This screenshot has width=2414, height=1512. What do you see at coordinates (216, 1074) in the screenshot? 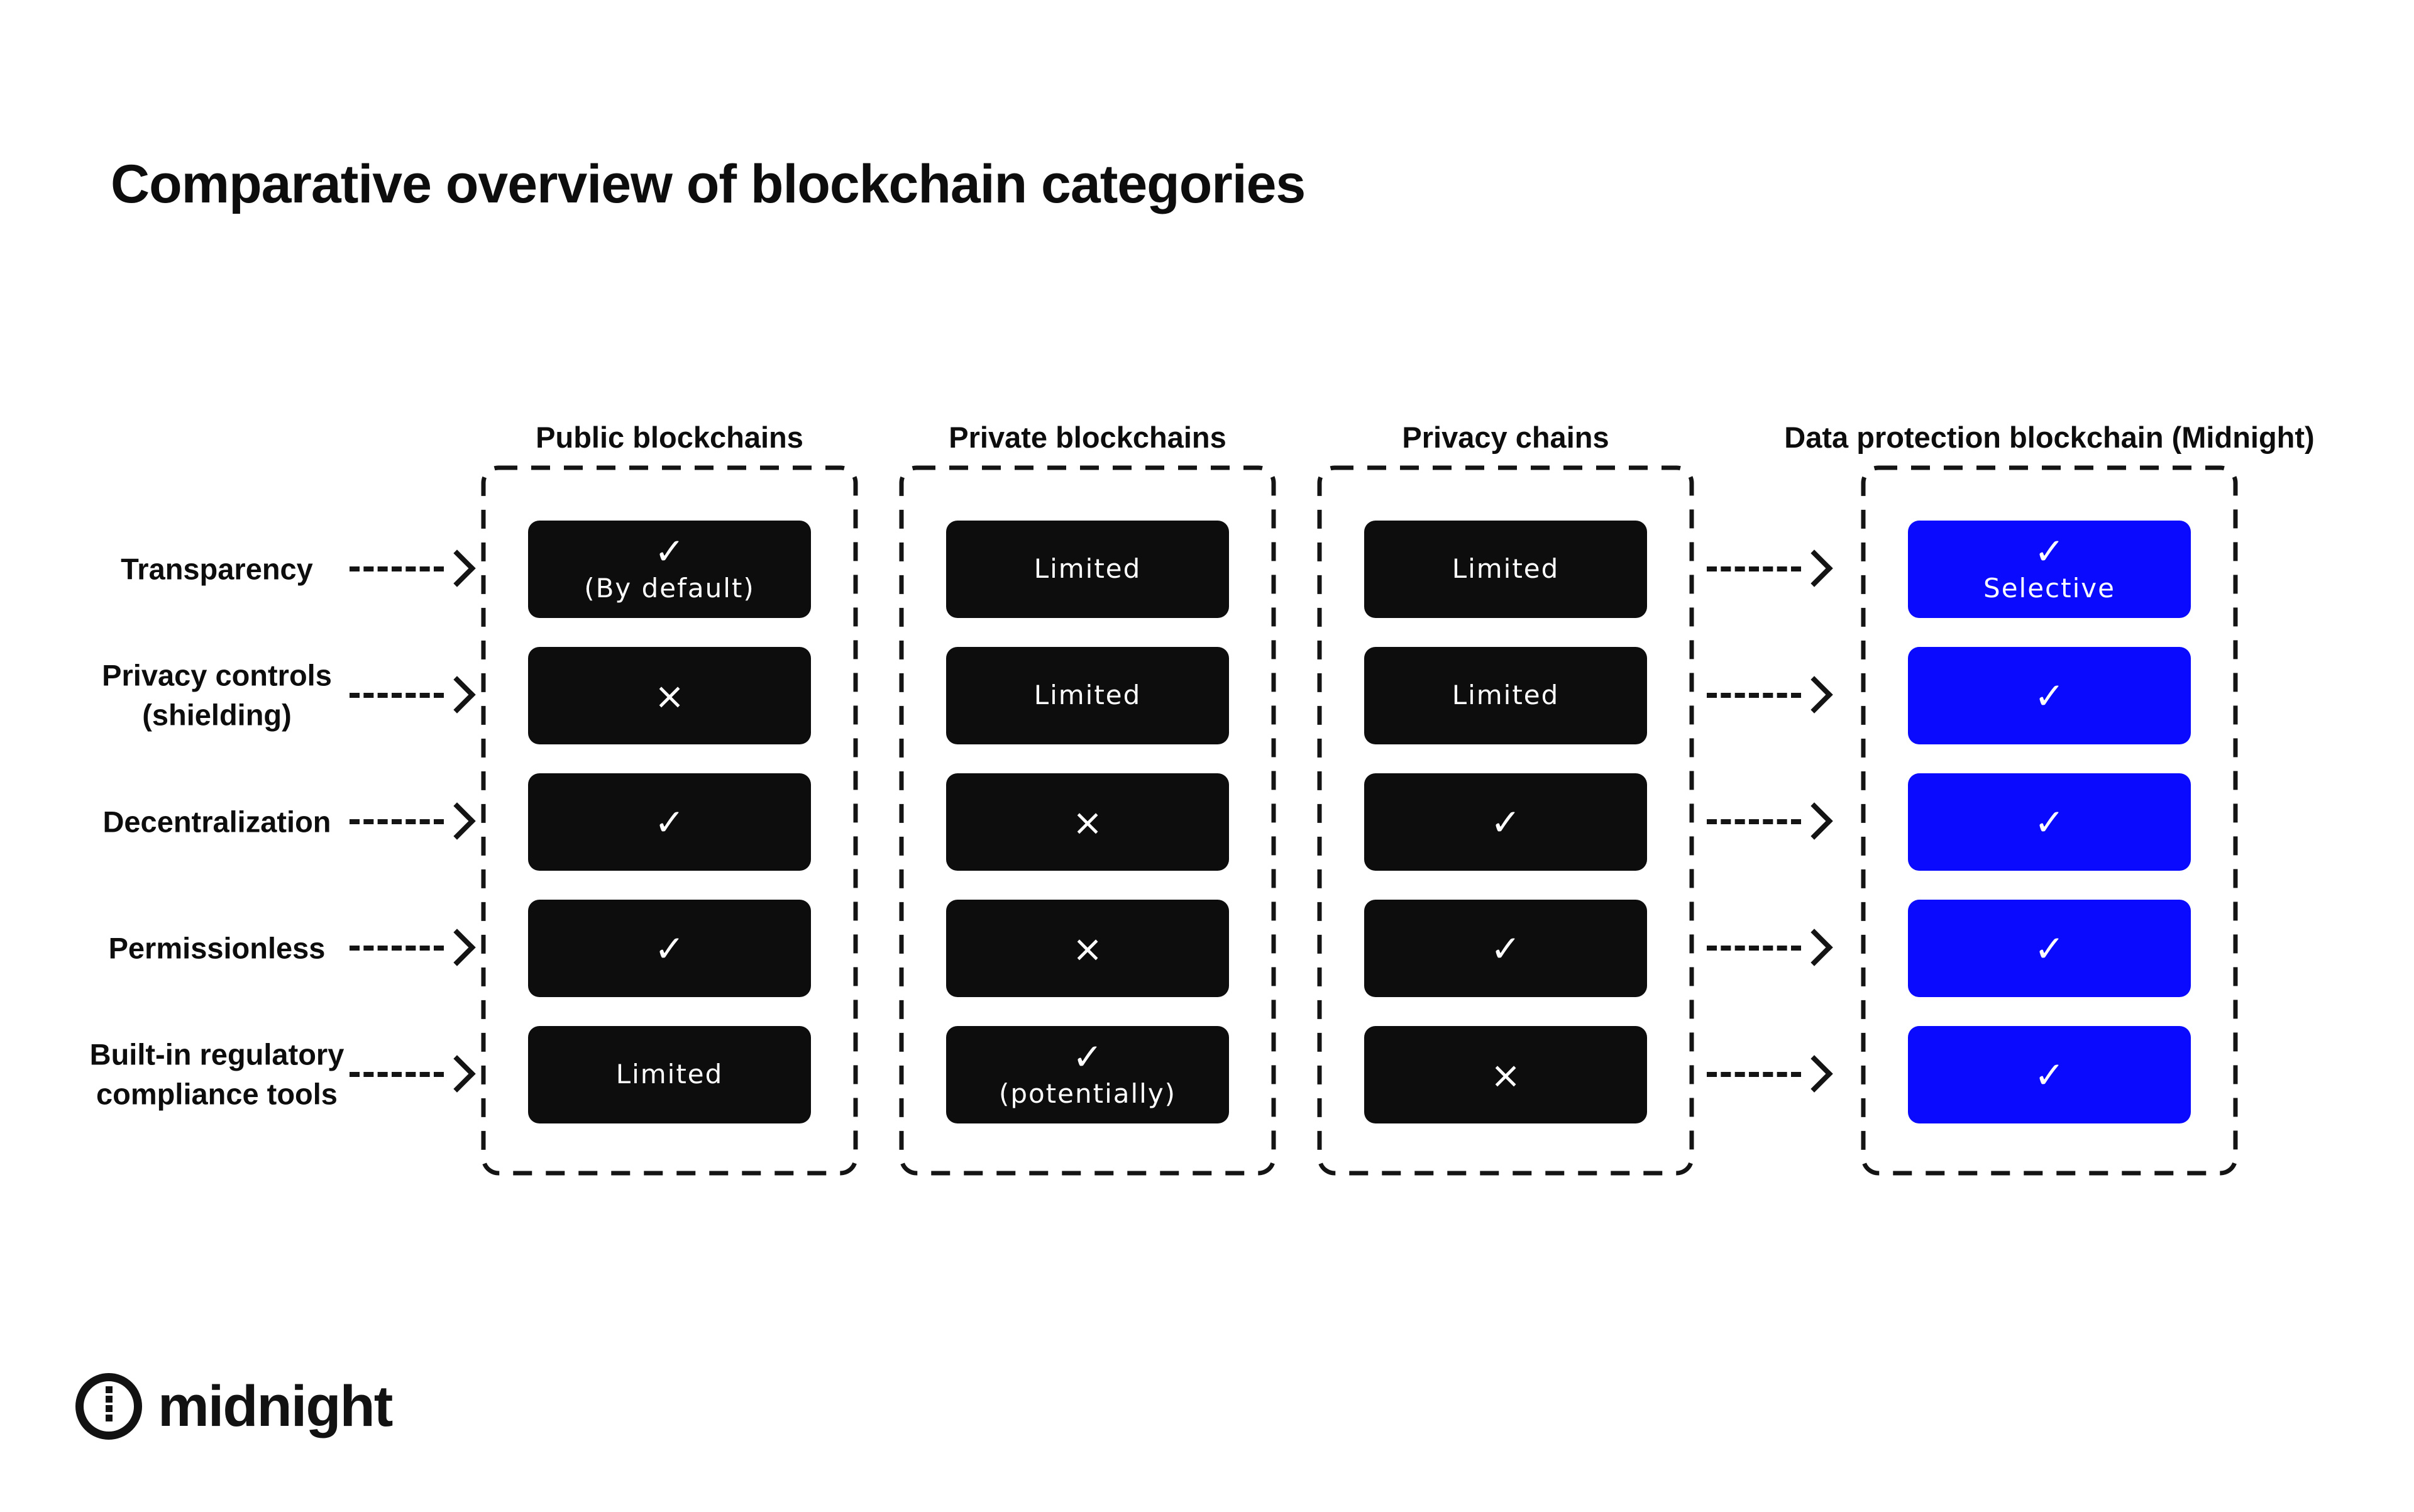
I see `row-label-compliance-tools: Built-in regulatory compliance tools` at bounding box center [216, 1074].